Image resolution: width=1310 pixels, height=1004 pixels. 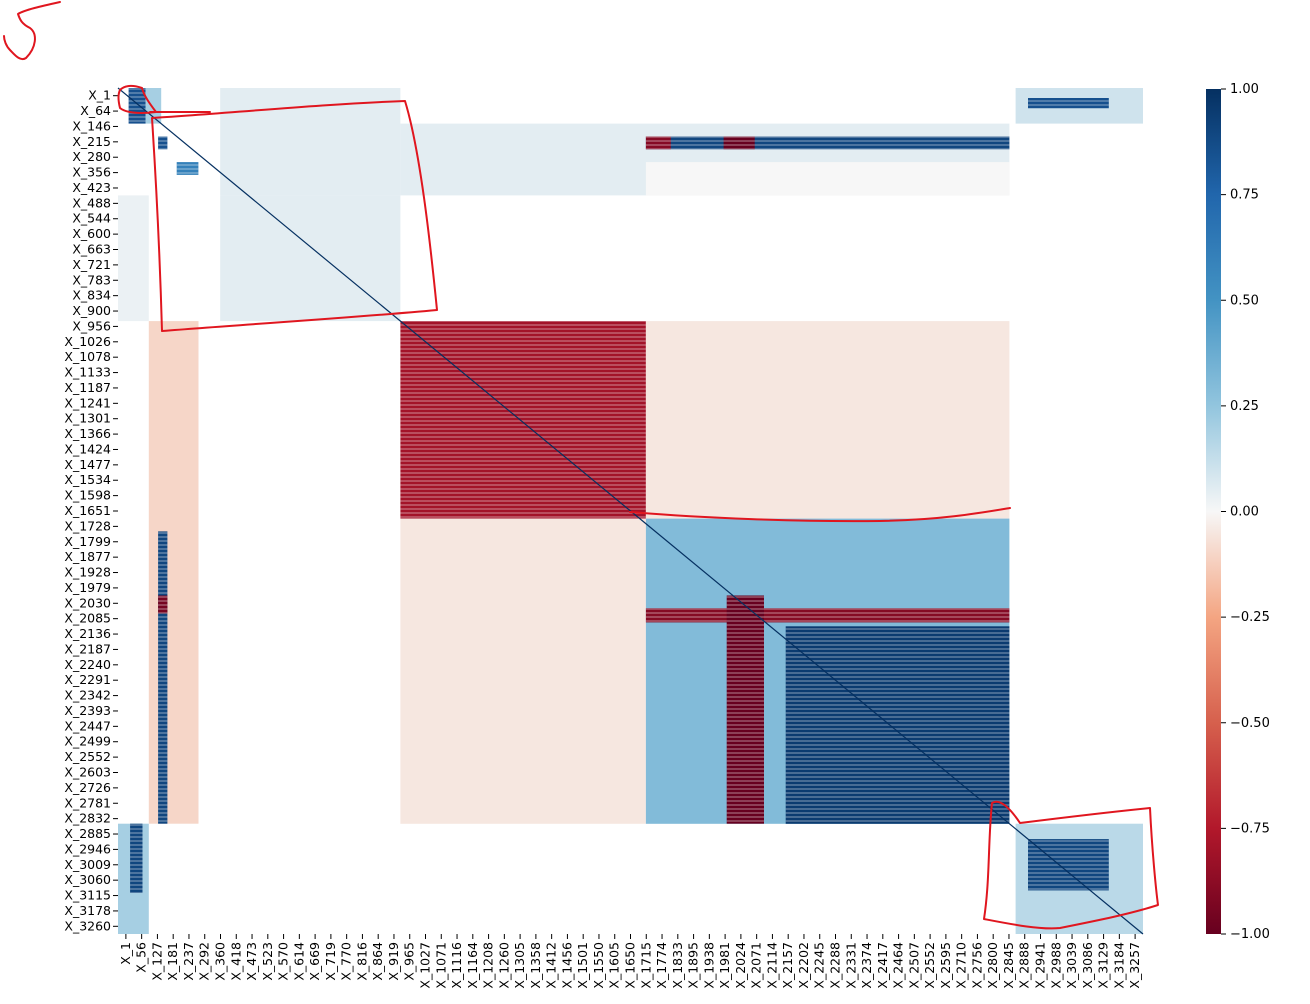 I want to click on x-tick-label: X_2710, so click(x=961, y=965).